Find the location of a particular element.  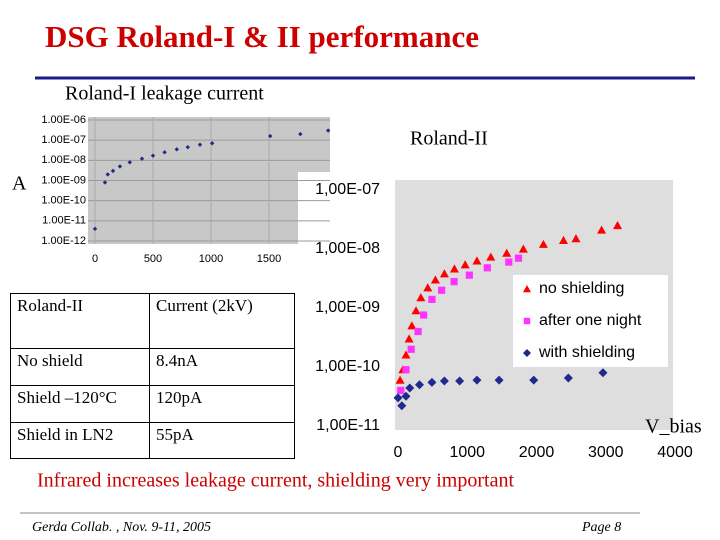

cell: Shield –120°C is located at coordinates (80, 404).